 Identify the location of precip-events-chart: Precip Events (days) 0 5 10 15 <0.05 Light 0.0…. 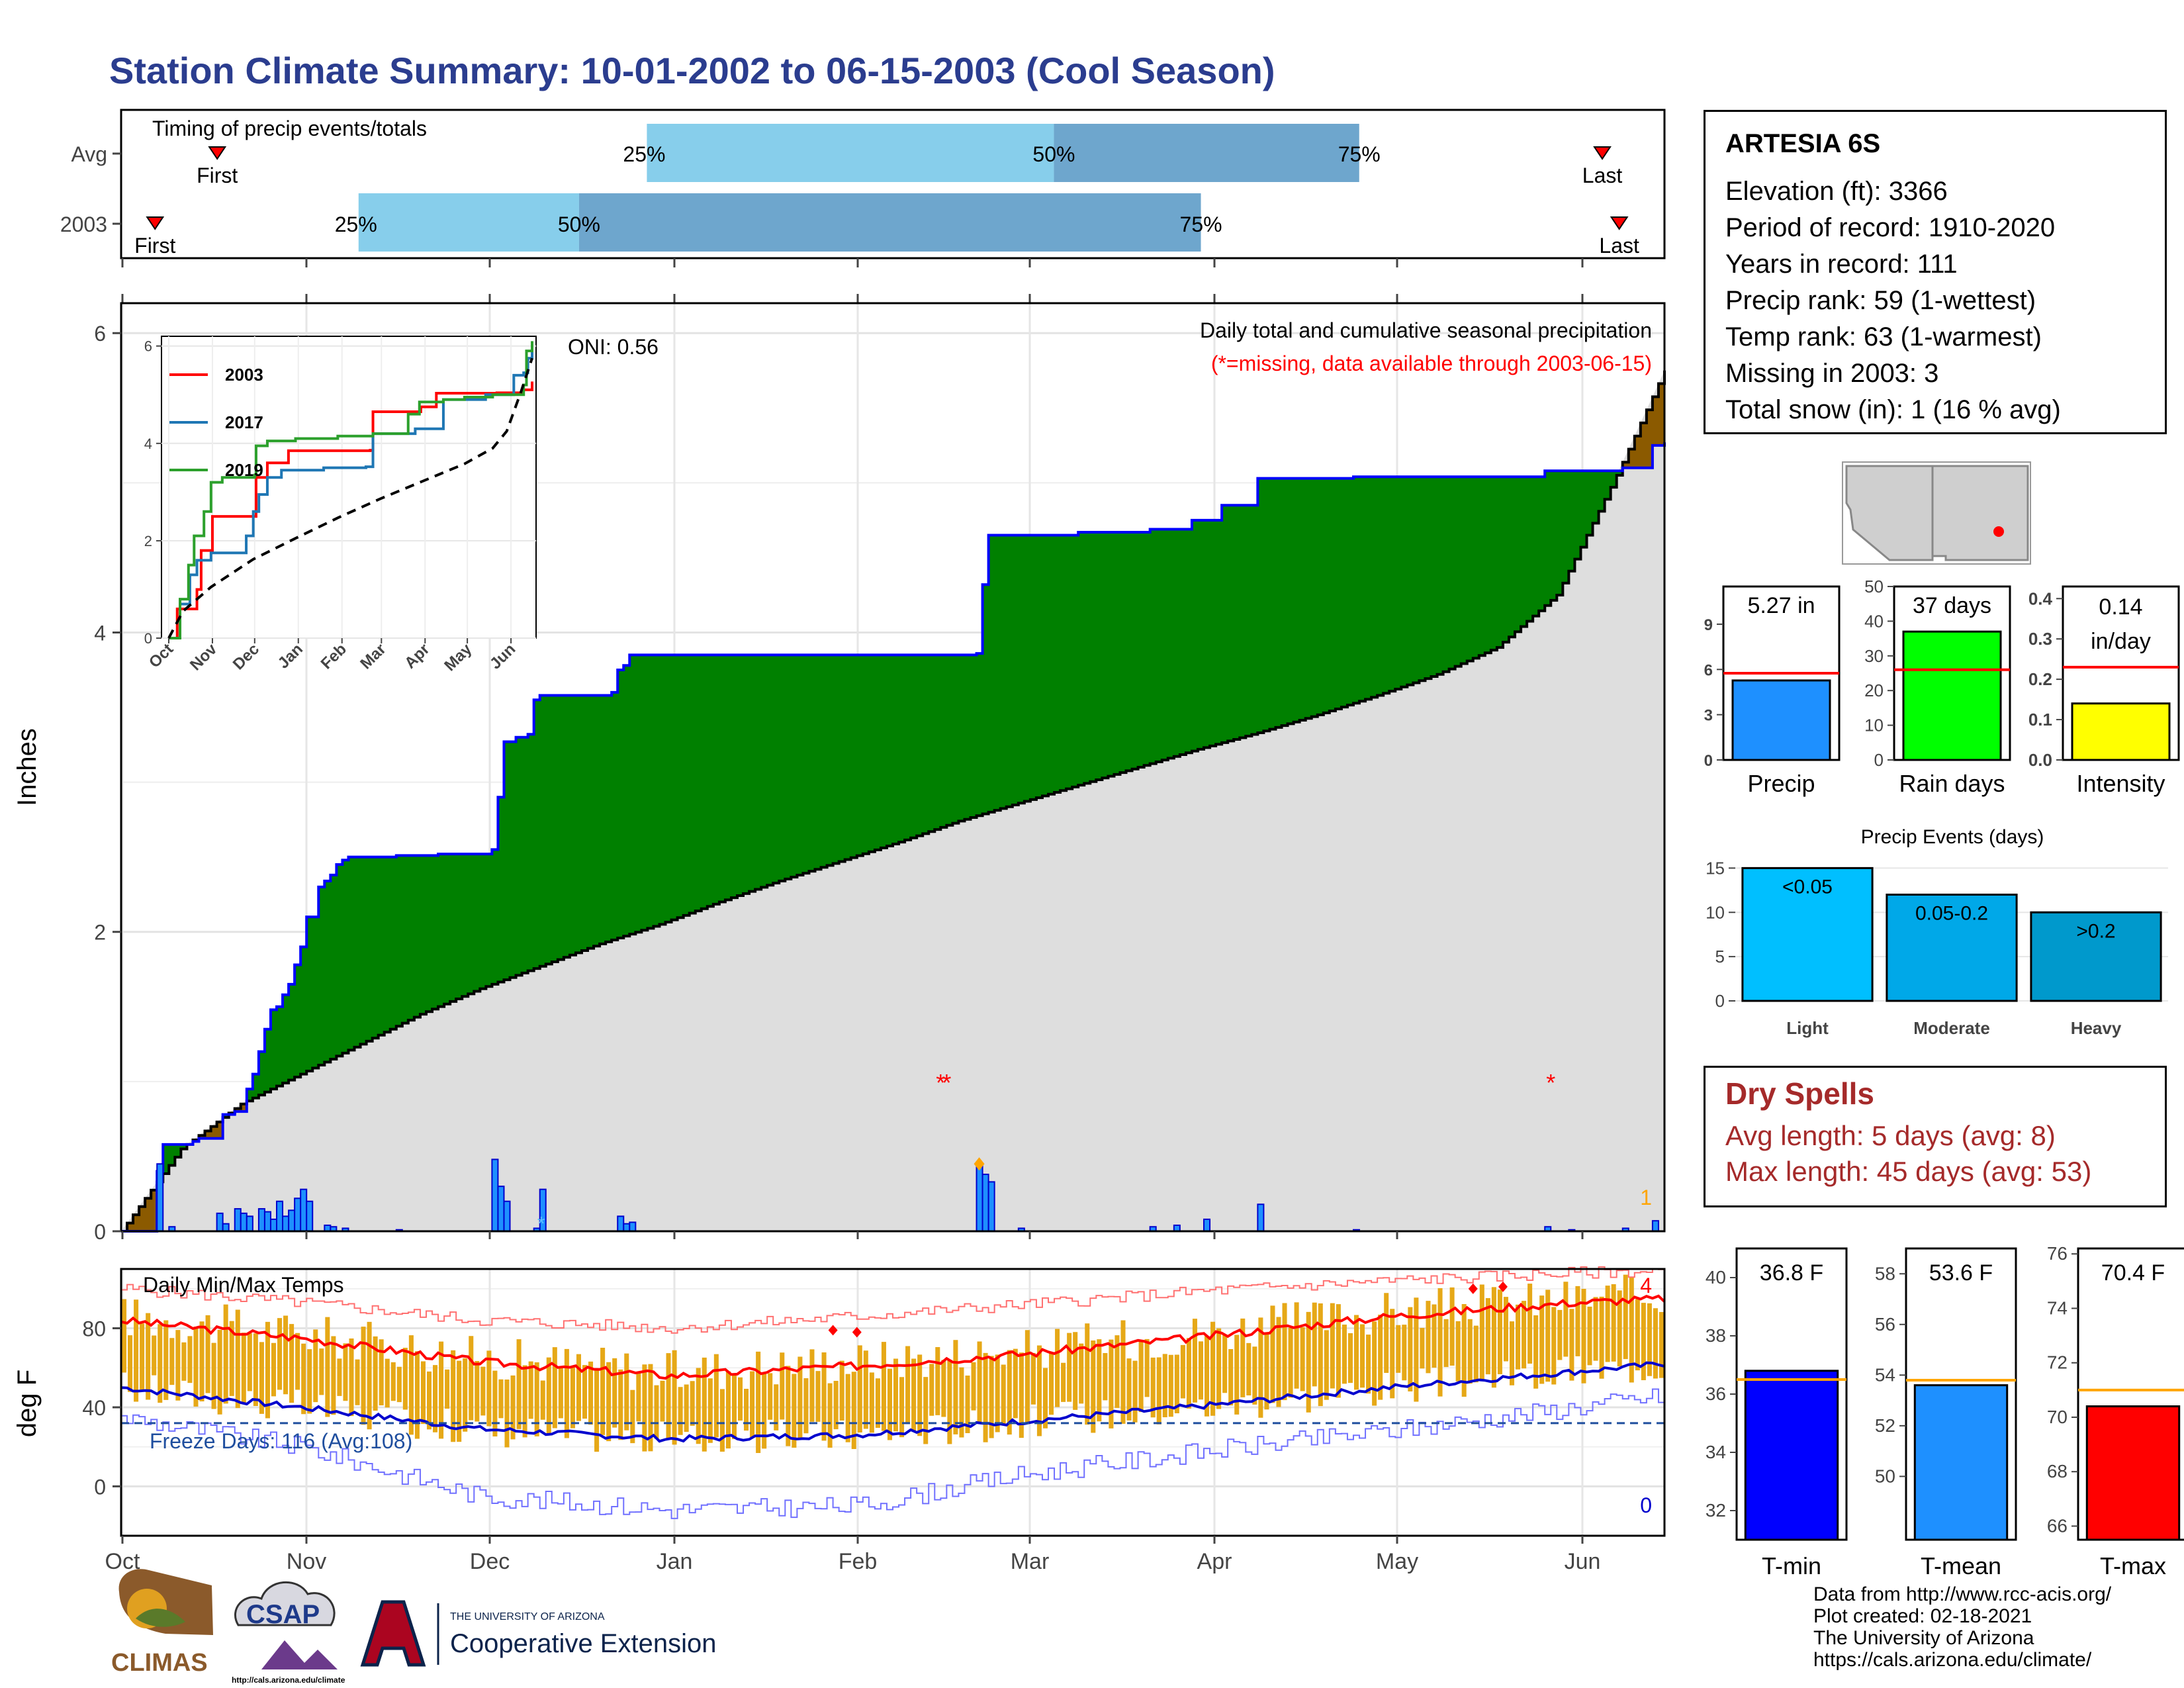
(1937, 932).